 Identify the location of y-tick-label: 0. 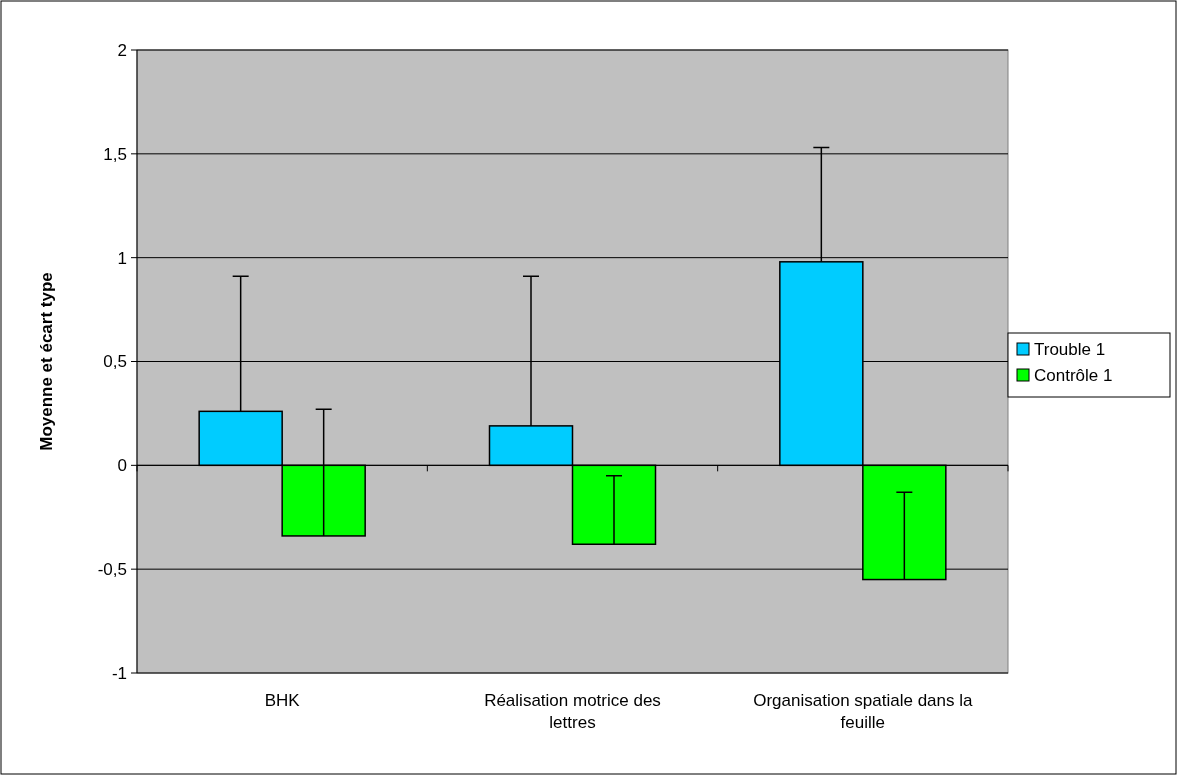
(122, 466).